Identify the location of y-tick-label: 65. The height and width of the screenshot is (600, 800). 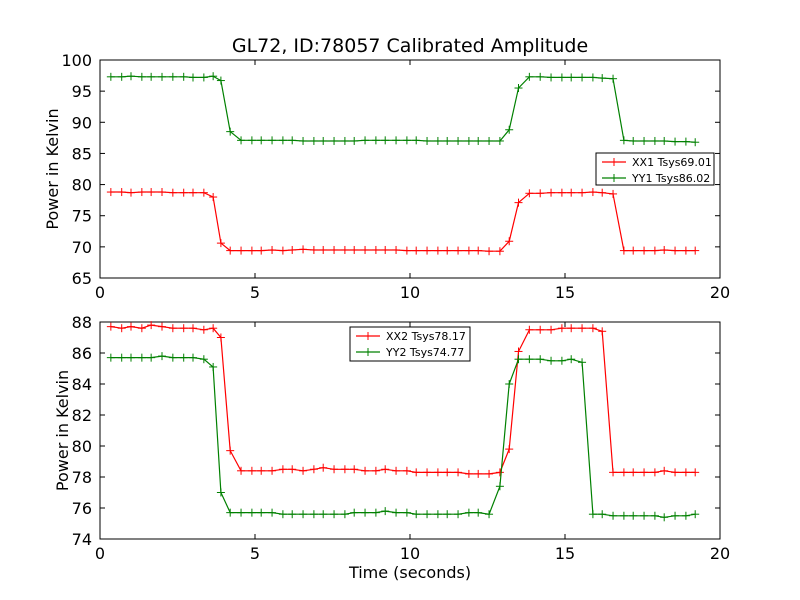
(82, 278).